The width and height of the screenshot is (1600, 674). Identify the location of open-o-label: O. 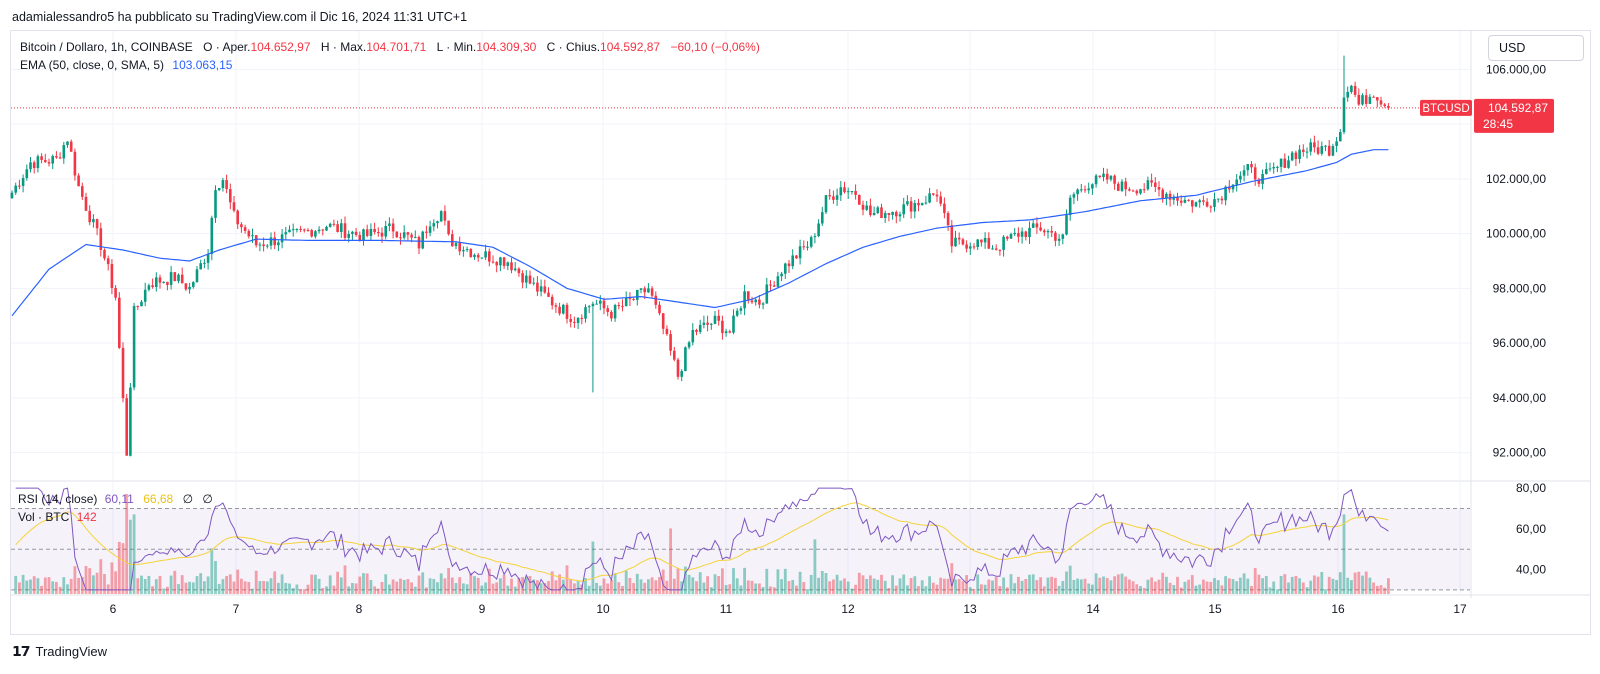
(208, 47).